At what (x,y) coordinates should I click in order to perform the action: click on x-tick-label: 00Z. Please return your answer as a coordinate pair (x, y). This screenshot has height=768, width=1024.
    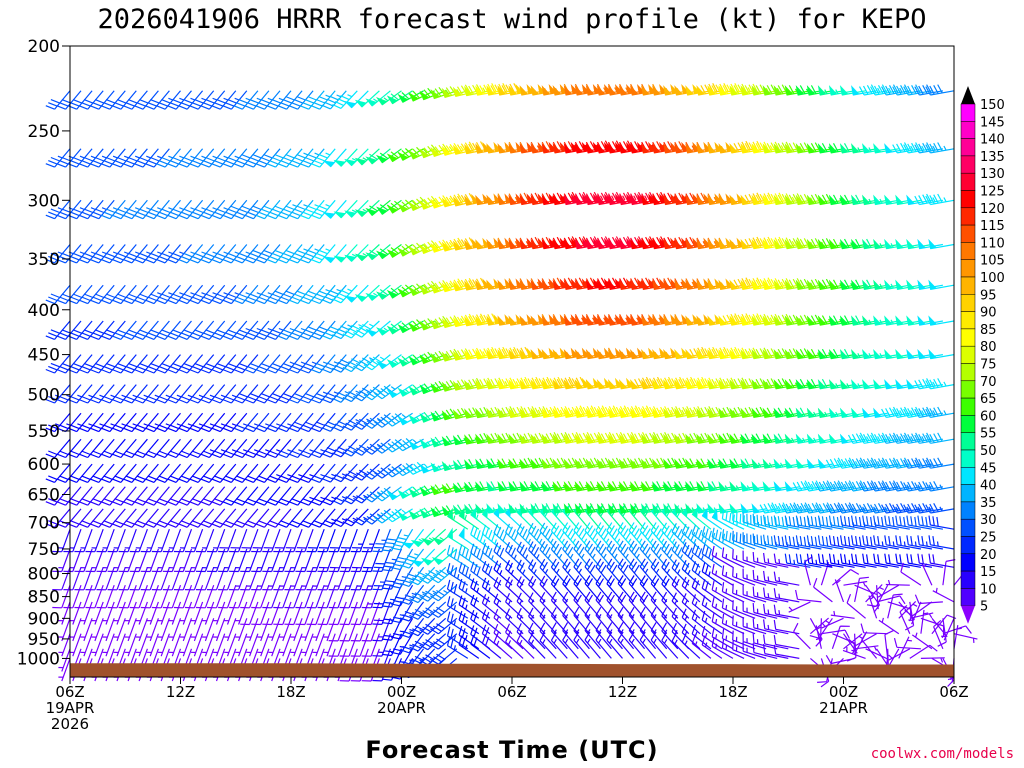
    Looking at the image, I should click on (843, 692).